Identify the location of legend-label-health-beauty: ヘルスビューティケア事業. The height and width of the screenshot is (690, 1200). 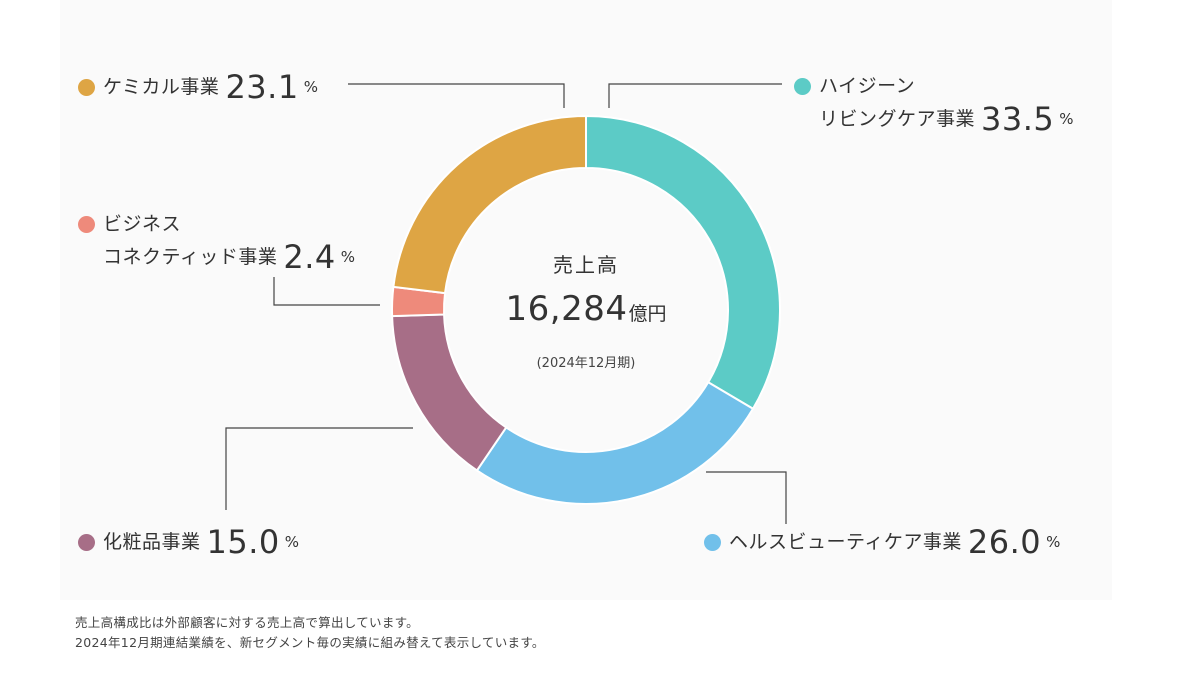
(845, 541).